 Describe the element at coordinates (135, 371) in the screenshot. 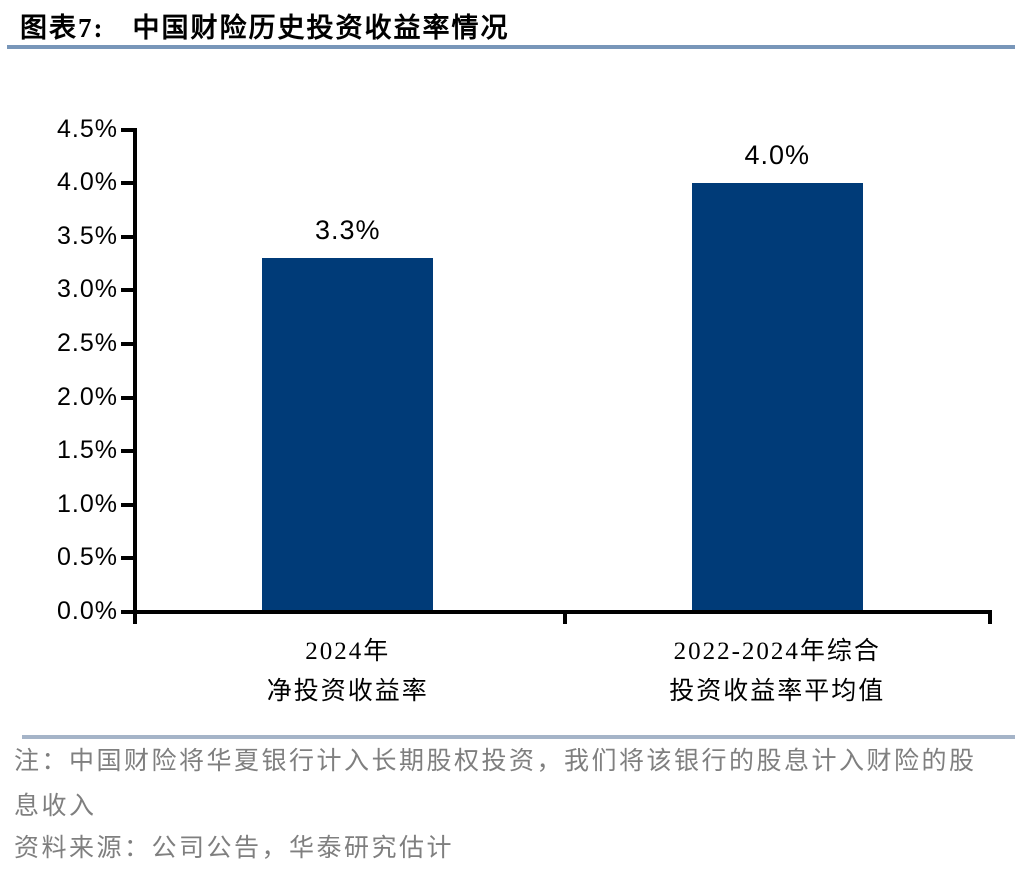

I see `y-axis-line` at that location.